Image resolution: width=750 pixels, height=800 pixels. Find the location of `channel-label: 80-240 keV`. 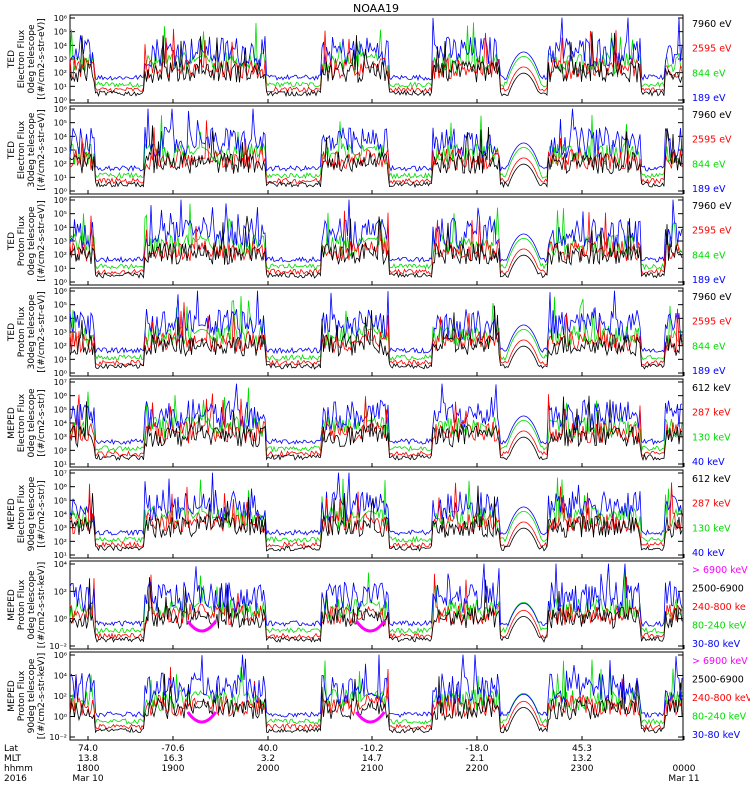

channel-label: 80-240 keV is located at coordinates (719, 717).